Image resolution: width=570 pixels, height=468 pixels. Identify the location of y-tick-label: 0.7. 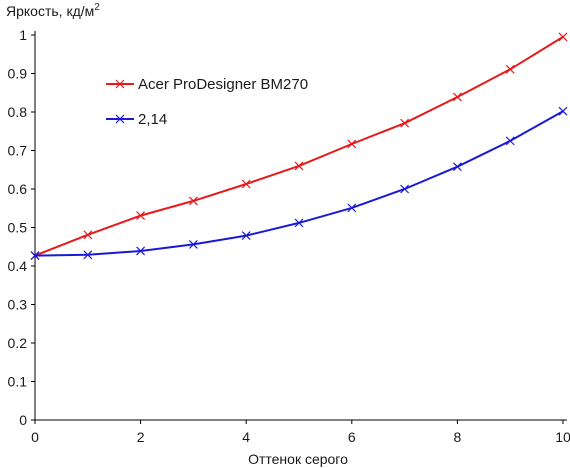
(18, 151).